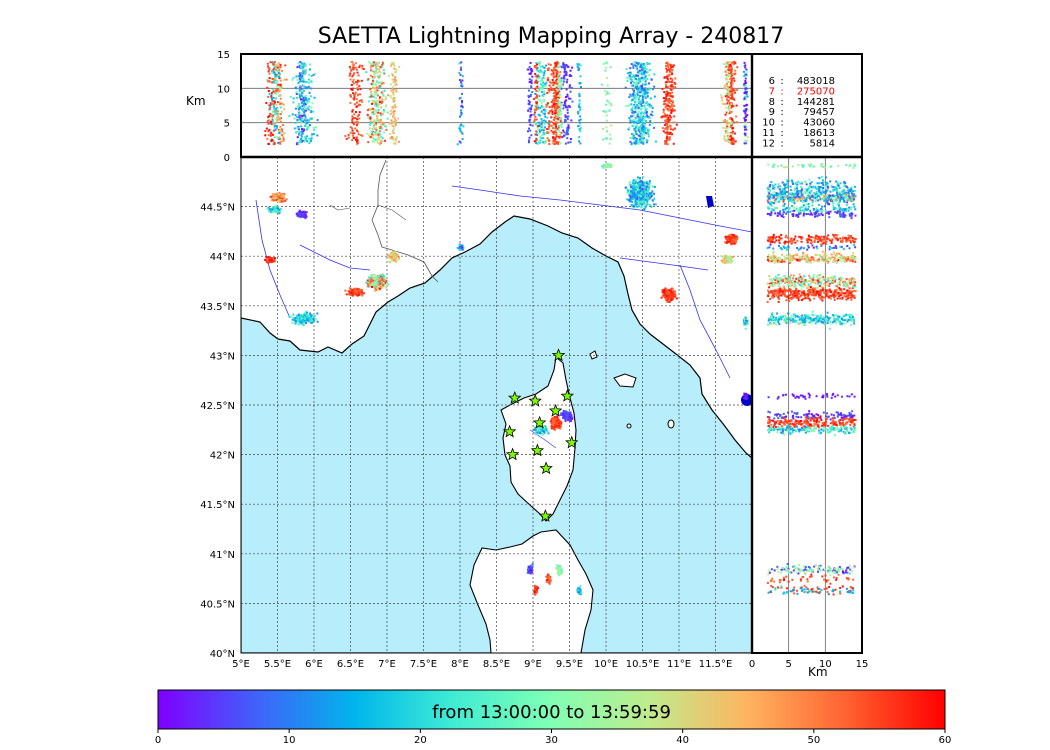  Describe the element at coordinates (217, 505) in the screenshot. I see `lat-tick-label: 41.5°N` at that location.